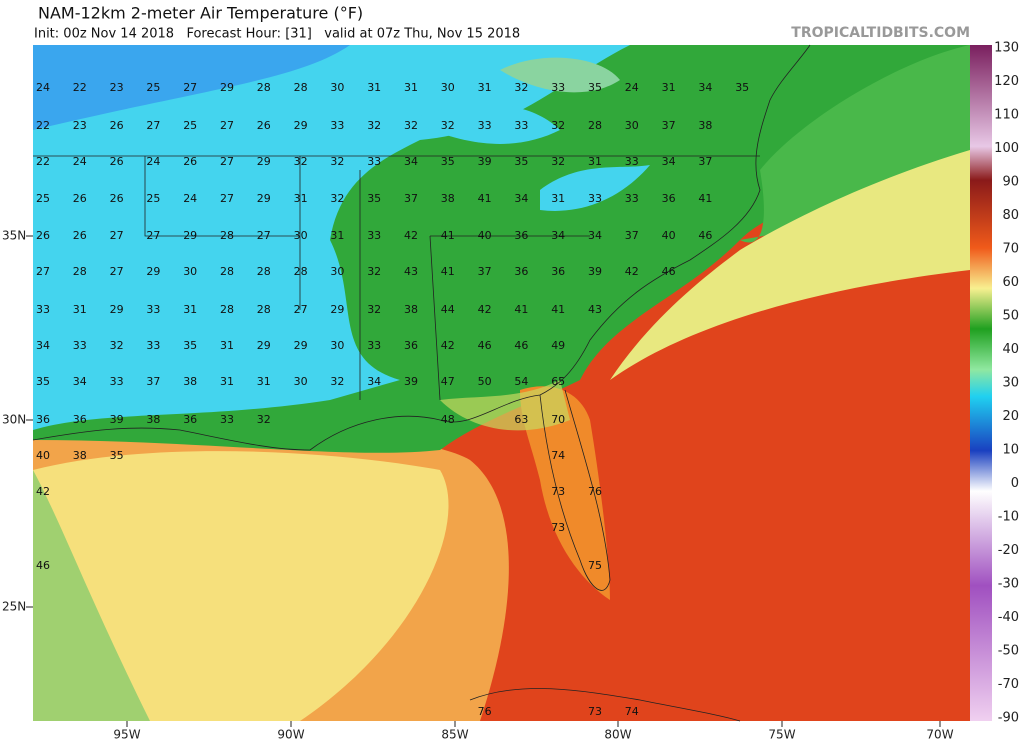  Describe the element at coordinates (1015, 483) in the screenshot. I see `colorbar-label: 0` at that location.